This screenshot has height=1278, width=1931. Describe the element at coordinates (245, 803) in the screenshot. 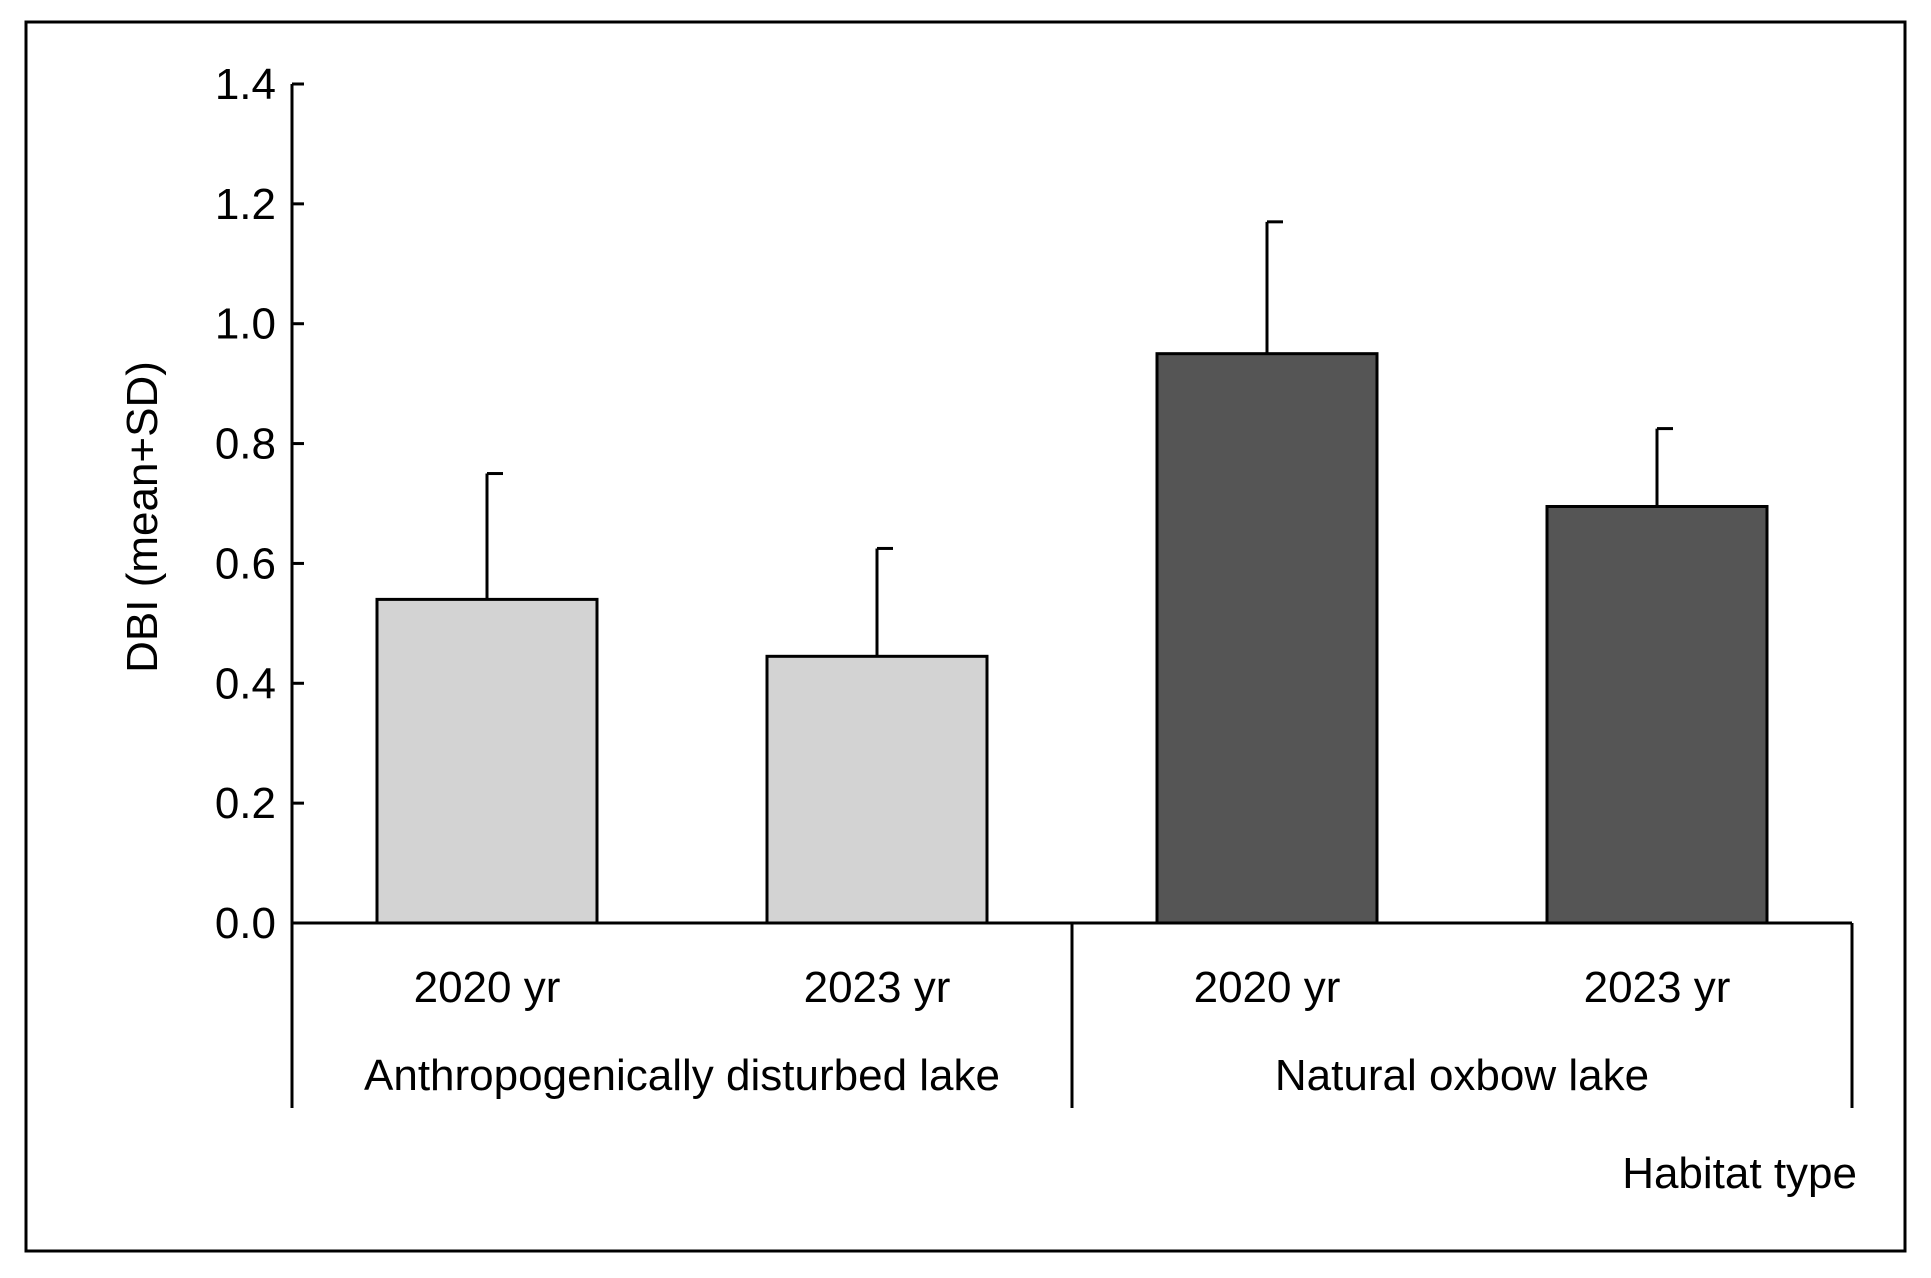

I see `y-tick-label: 0.2` at that location.